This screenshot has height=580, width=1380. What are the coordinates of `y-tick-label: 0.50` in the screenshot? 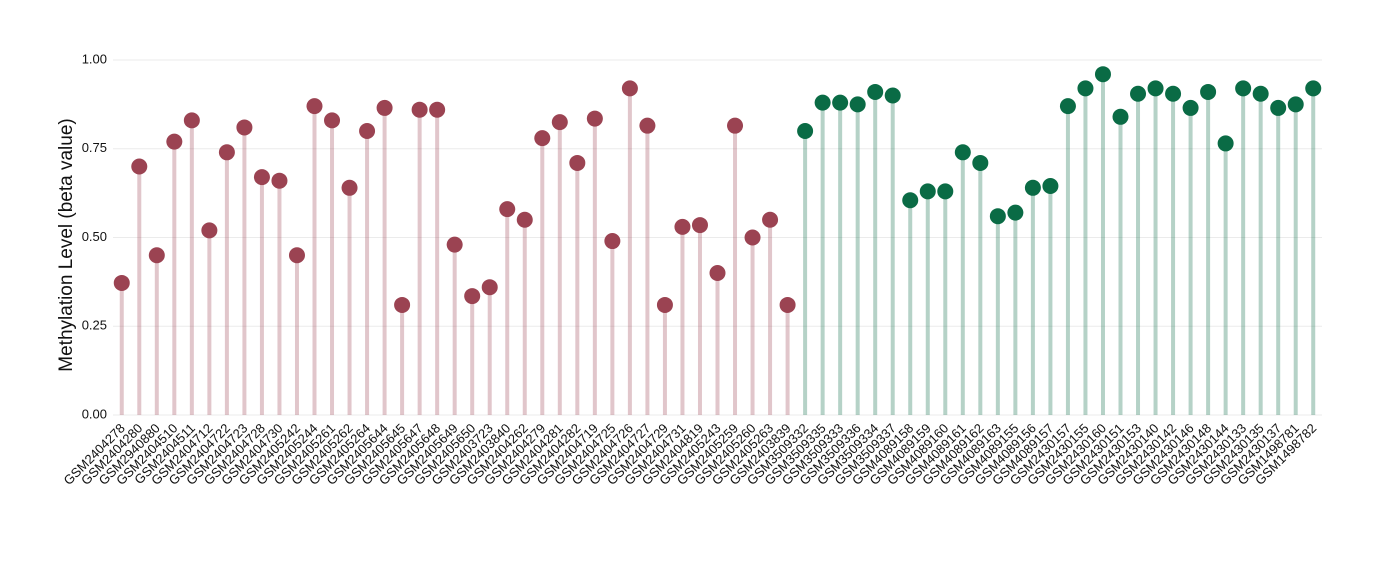 It's located at (94, 236).